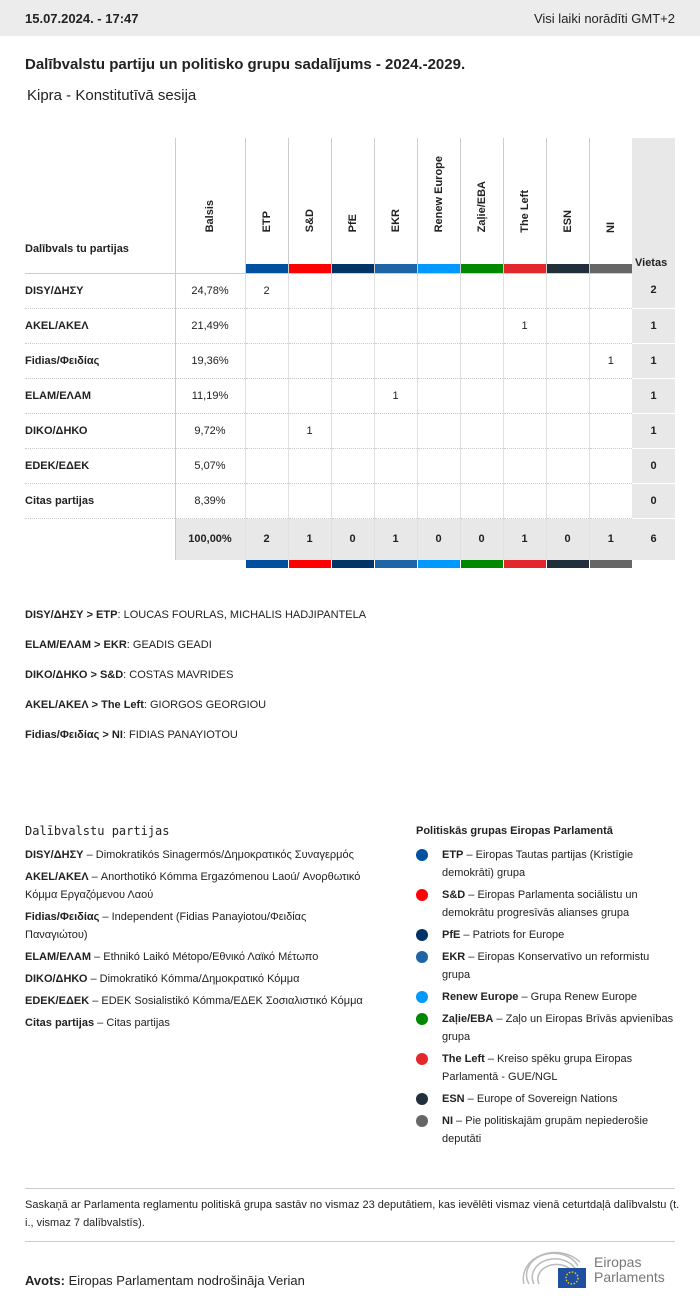 The height and width of the screenshot is (1307, 700). What do you see at coordinates (209, 501) in the screenshot?
I see `votes-share: 8,39%` at bounding box center [209, 501].